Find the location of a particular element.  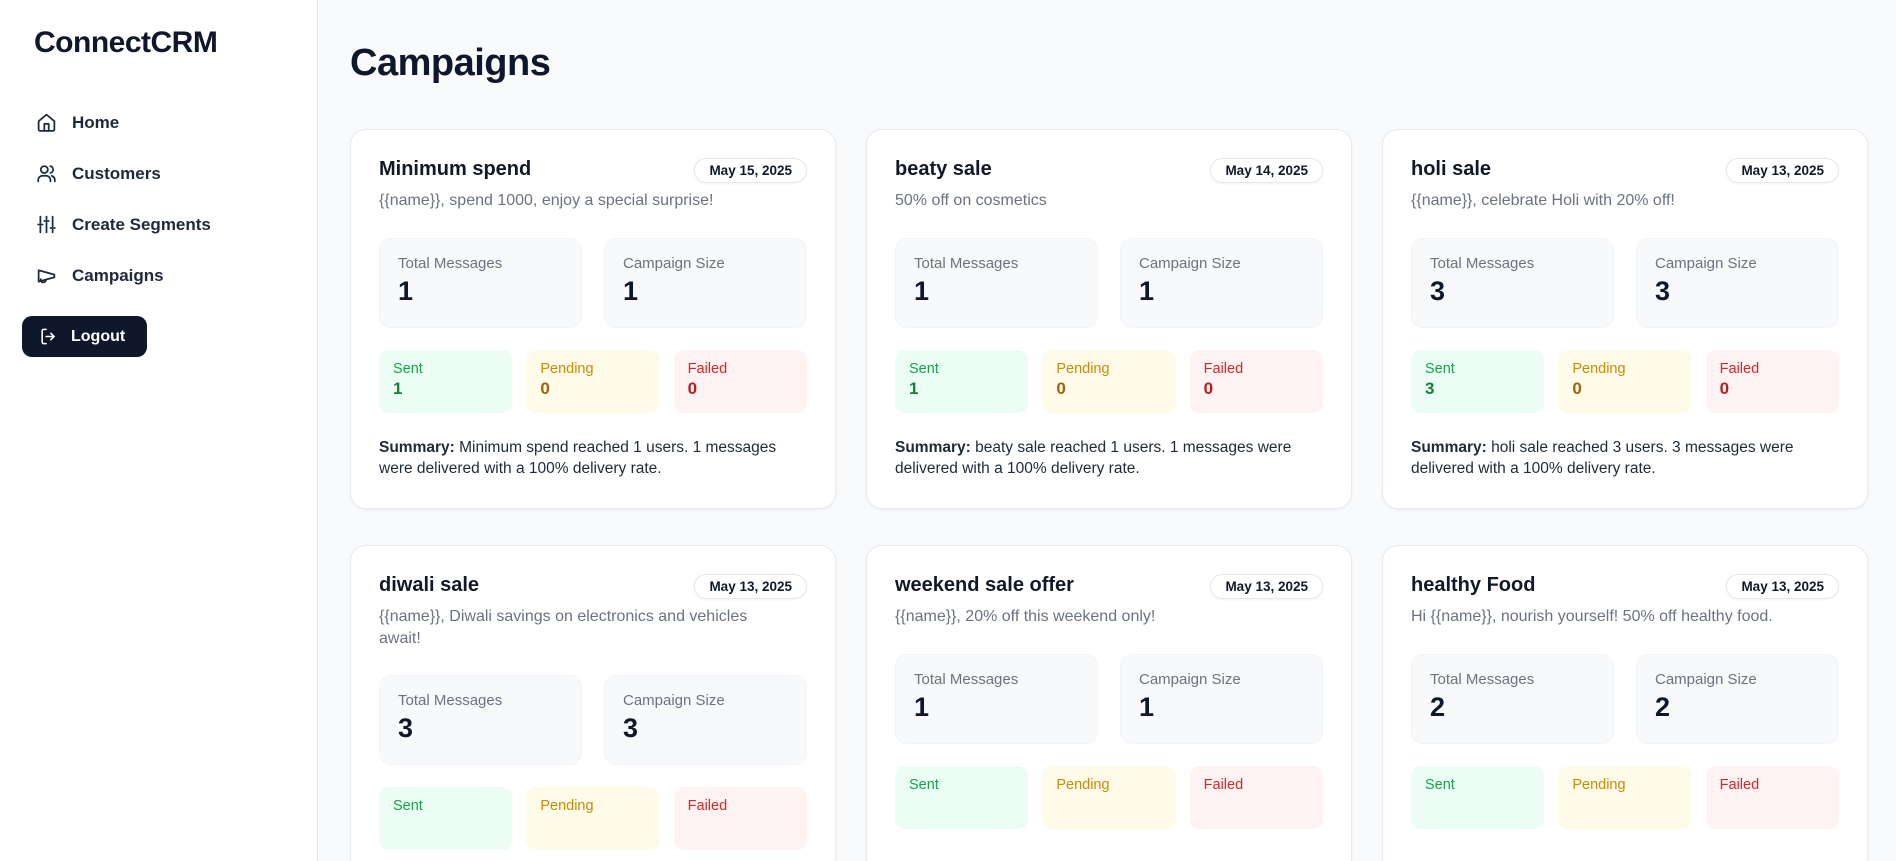

sidebar-item-home: Home is located at coordinates (157, 122).